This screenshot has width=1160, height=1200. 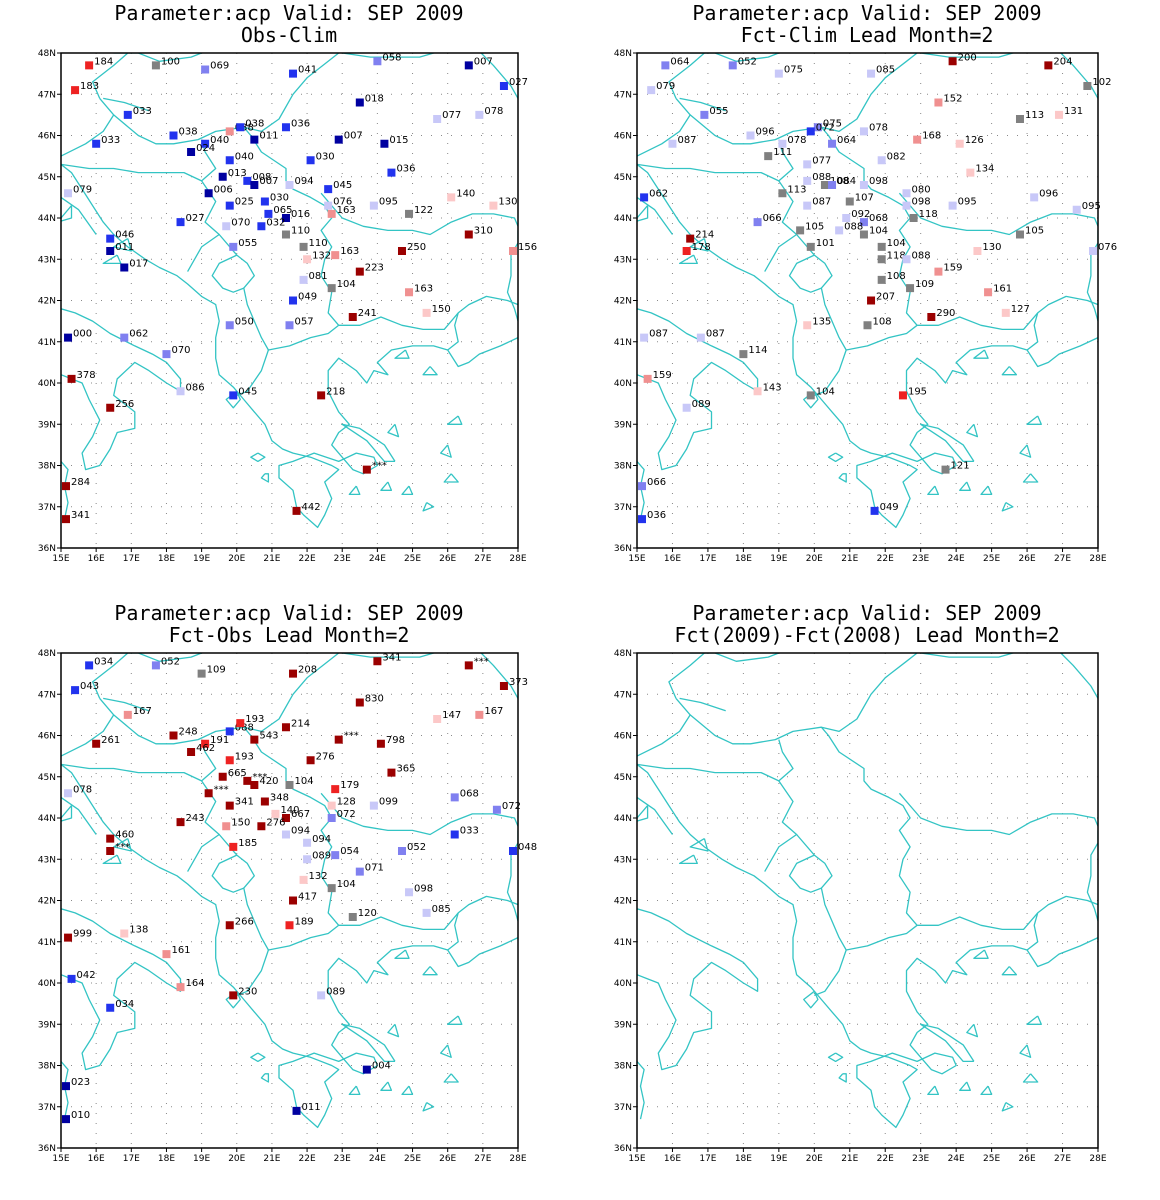 I want to click on station-value-label: 071, so click(x=374, y=868).